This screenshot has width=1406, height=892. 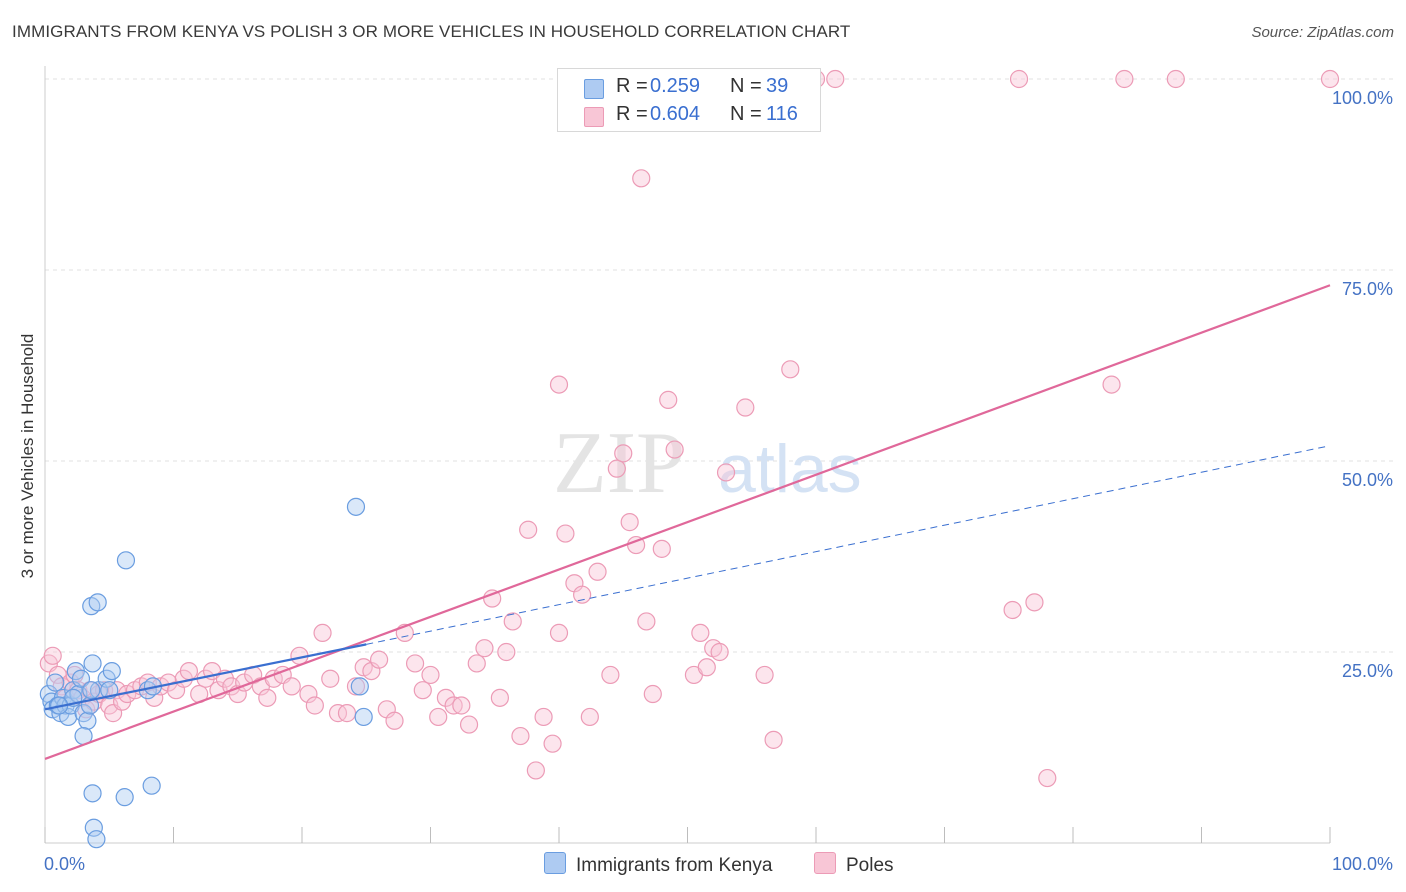 I want to click on legend-row-poles: R = 0.604 N = 116, so click(x=689, y=115).